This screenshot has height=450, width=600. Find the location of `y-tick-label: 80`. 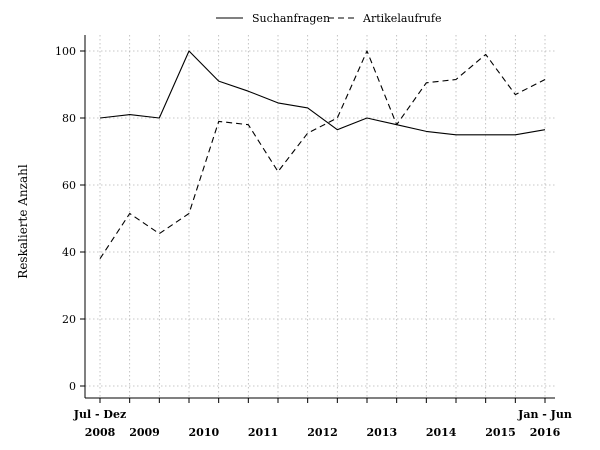

y-tick-label: 80 is located at coordinates (69, 118).